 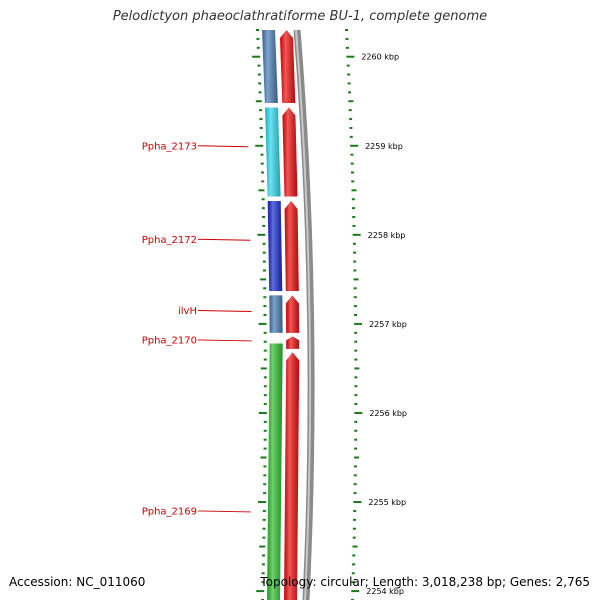 I want to click on backbone-layer, so click(x=304, y=314).